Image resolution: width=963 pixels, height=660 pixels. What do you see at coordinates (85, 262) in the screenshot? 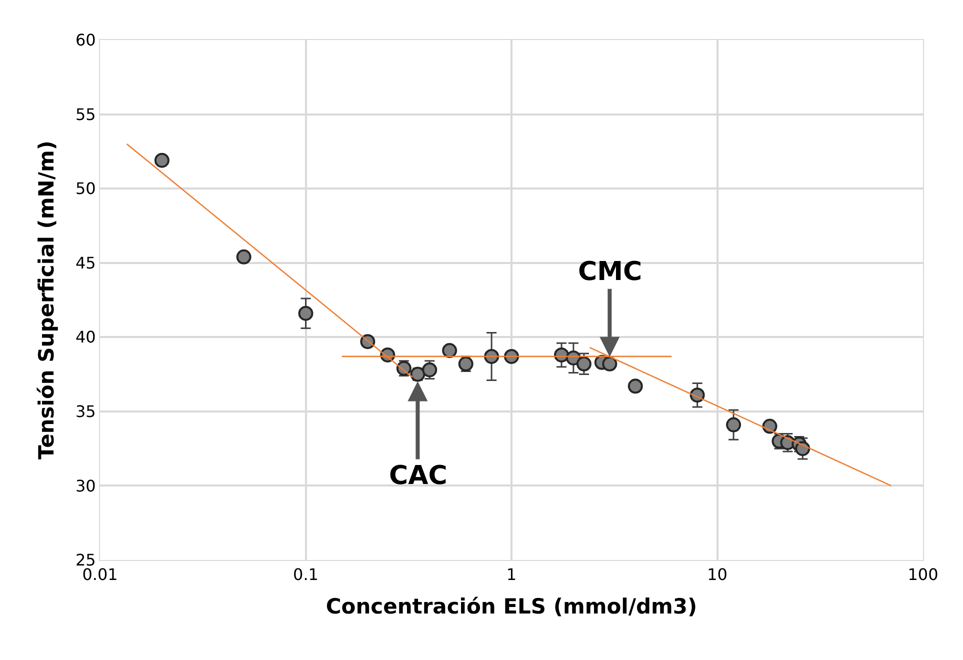
I see `y-tick-label: 45` at bounding box center [85, 262].